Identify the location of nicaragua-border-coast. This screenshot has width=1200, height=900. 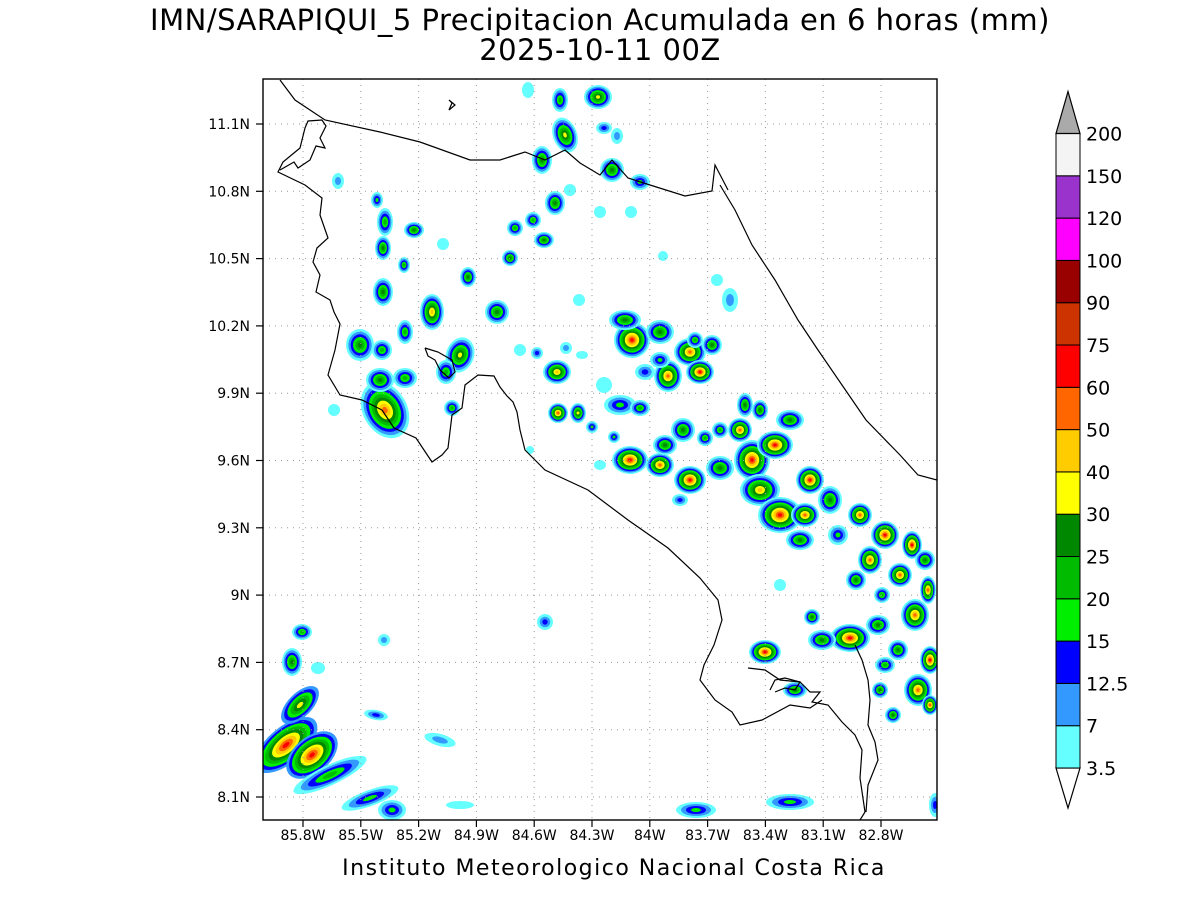
(504, 138).